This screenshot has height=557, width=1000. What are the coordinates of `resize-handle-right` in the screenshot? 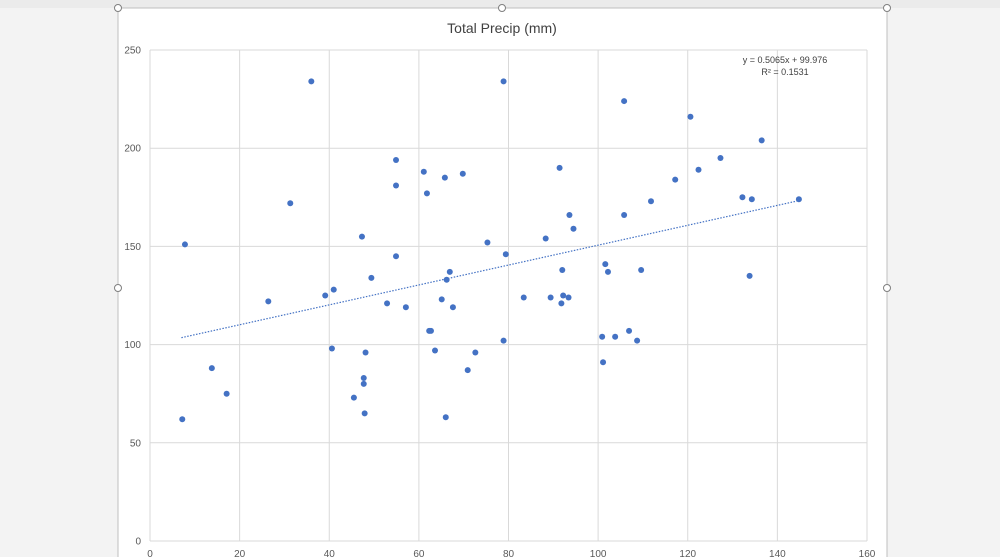 It's located at (887, 288).